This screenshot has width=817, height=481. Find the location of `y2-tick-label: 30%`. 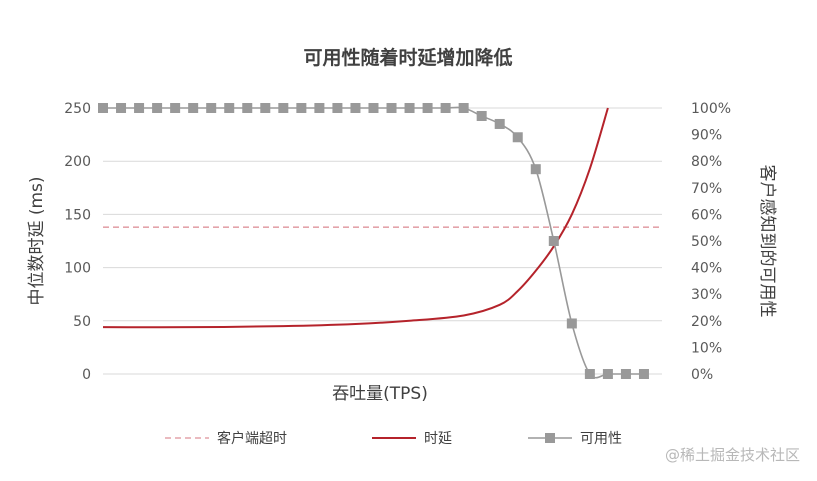

y2-tick-label: 30% is located at coordinates (706, 295).